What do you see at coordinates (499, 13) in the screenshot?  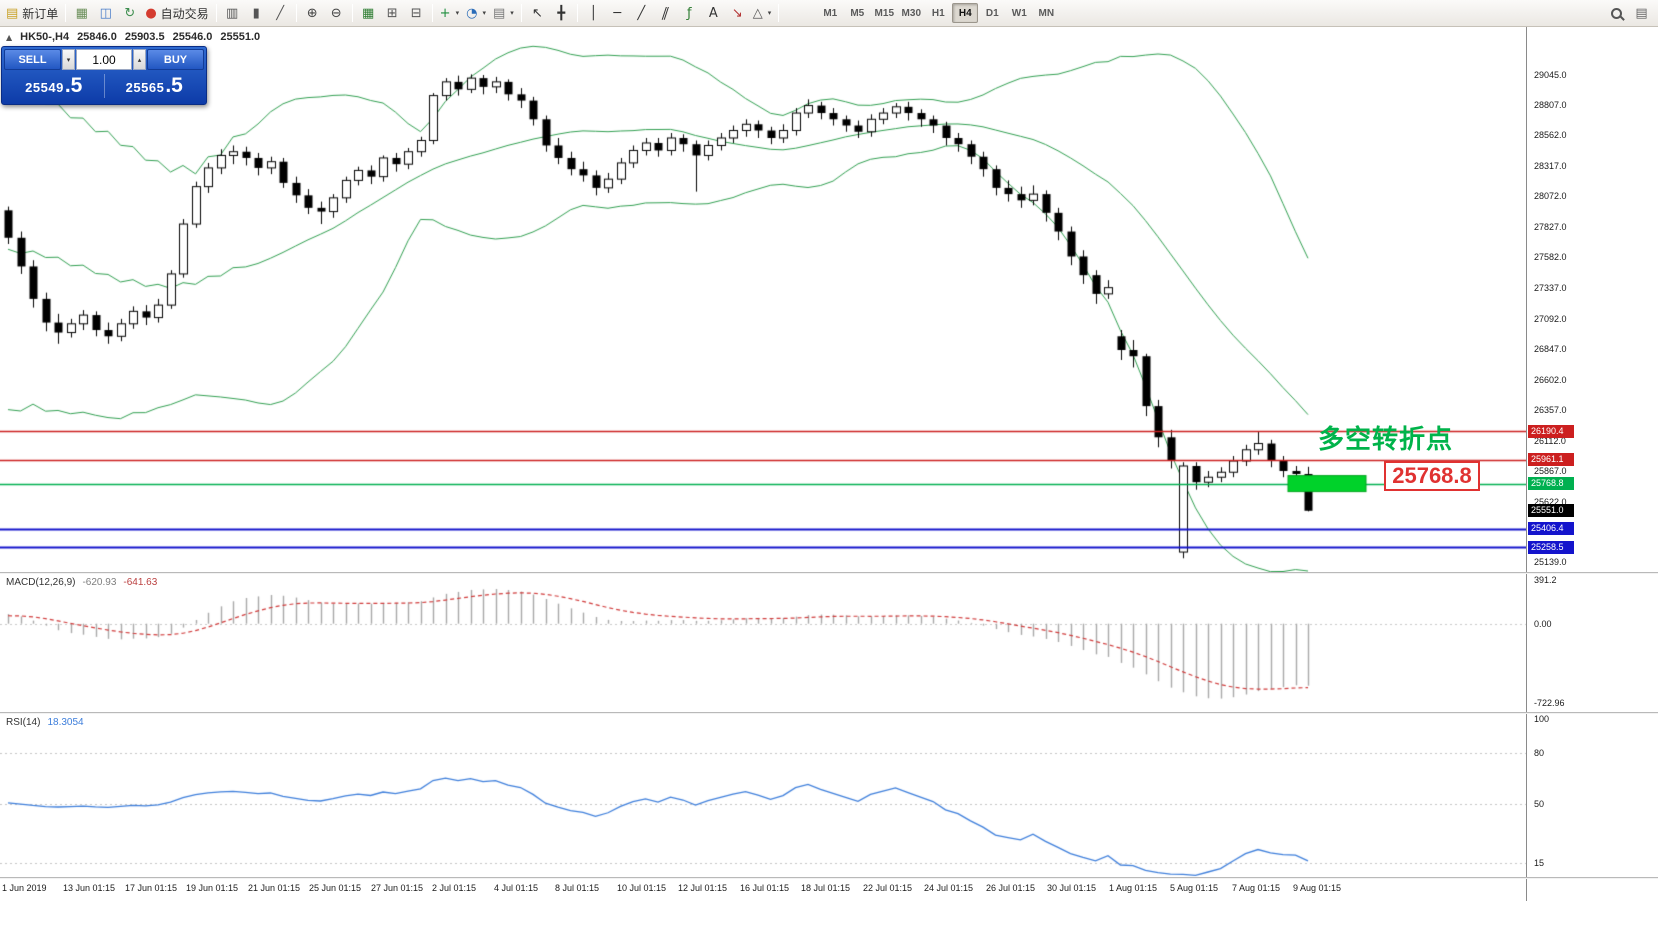 I see `templates-icon: ▤` at bounding box center [499, 13].